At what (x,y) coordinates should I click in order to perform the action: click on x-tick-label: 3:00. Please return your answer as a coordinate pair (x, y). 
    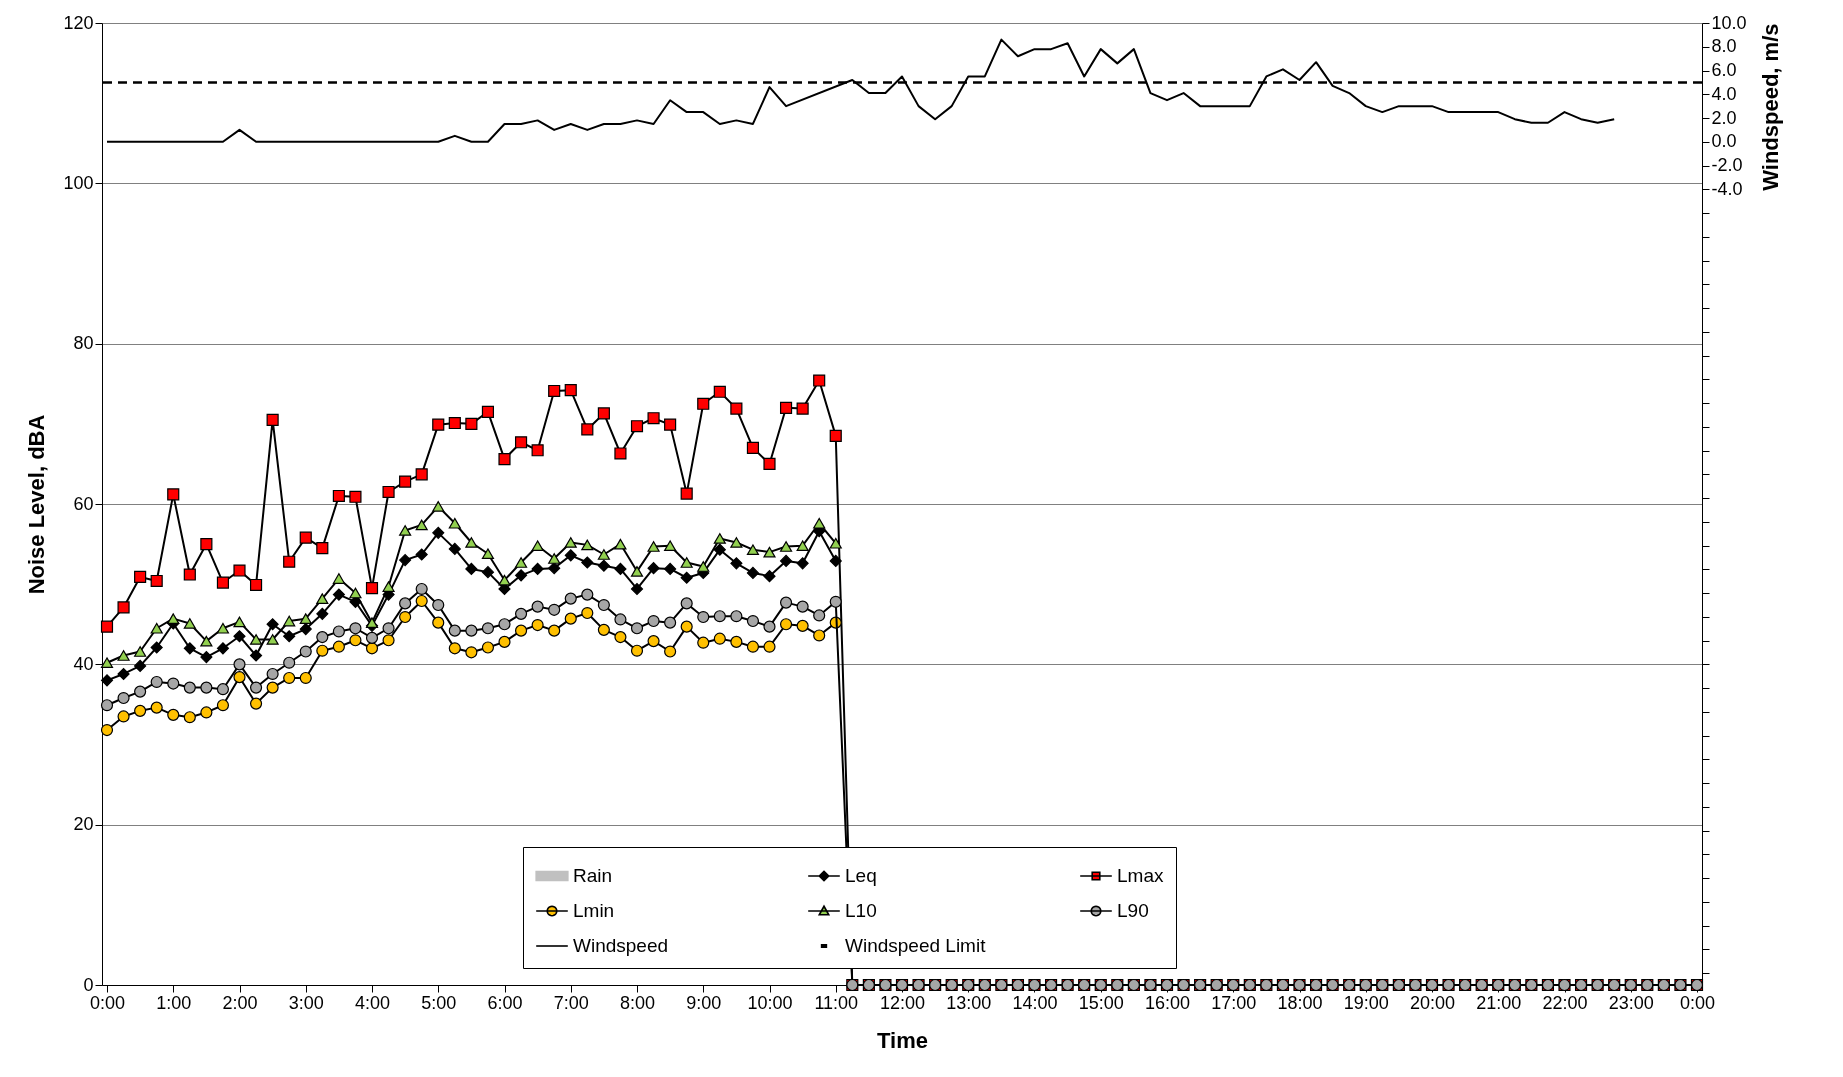
    Looking at the image, I should click on (306, 1002).